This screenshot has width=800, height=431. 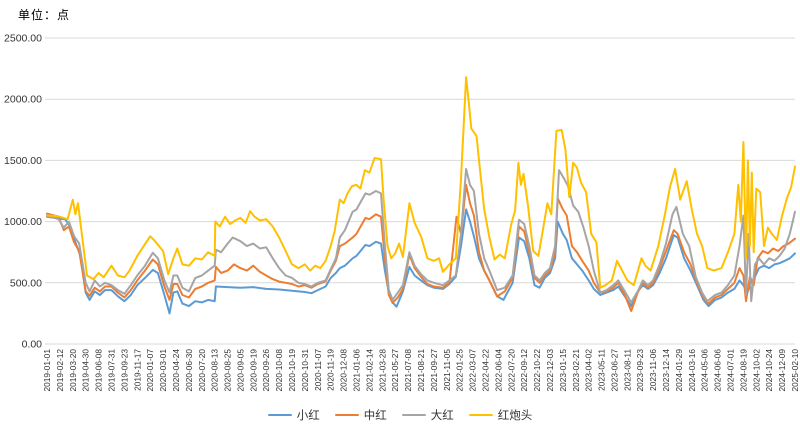 What do you see at coordinates (602, 370) in the screenshot?
I see `x-axis-label: 2023-05-11` at bounding box center [602, 370].